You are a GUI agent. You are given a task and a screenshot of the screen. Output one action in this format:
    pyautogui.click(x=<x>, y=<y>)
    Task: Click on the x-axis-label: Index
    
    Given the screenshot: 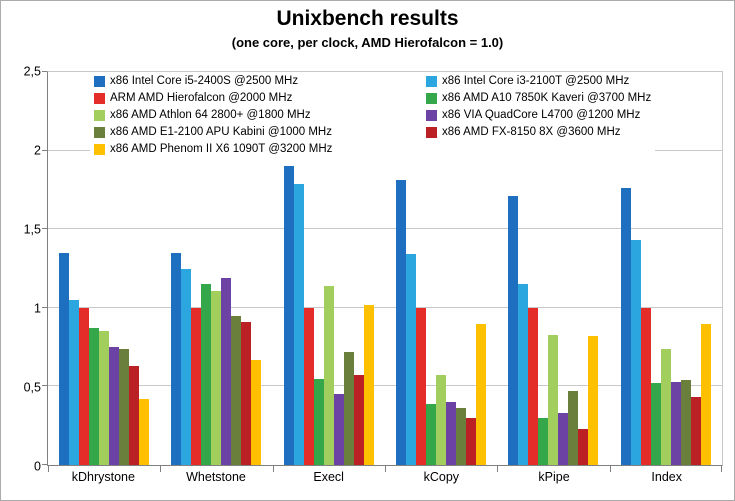 What is the action you would take?
    pyautogui.click(x=666, y=477)
    